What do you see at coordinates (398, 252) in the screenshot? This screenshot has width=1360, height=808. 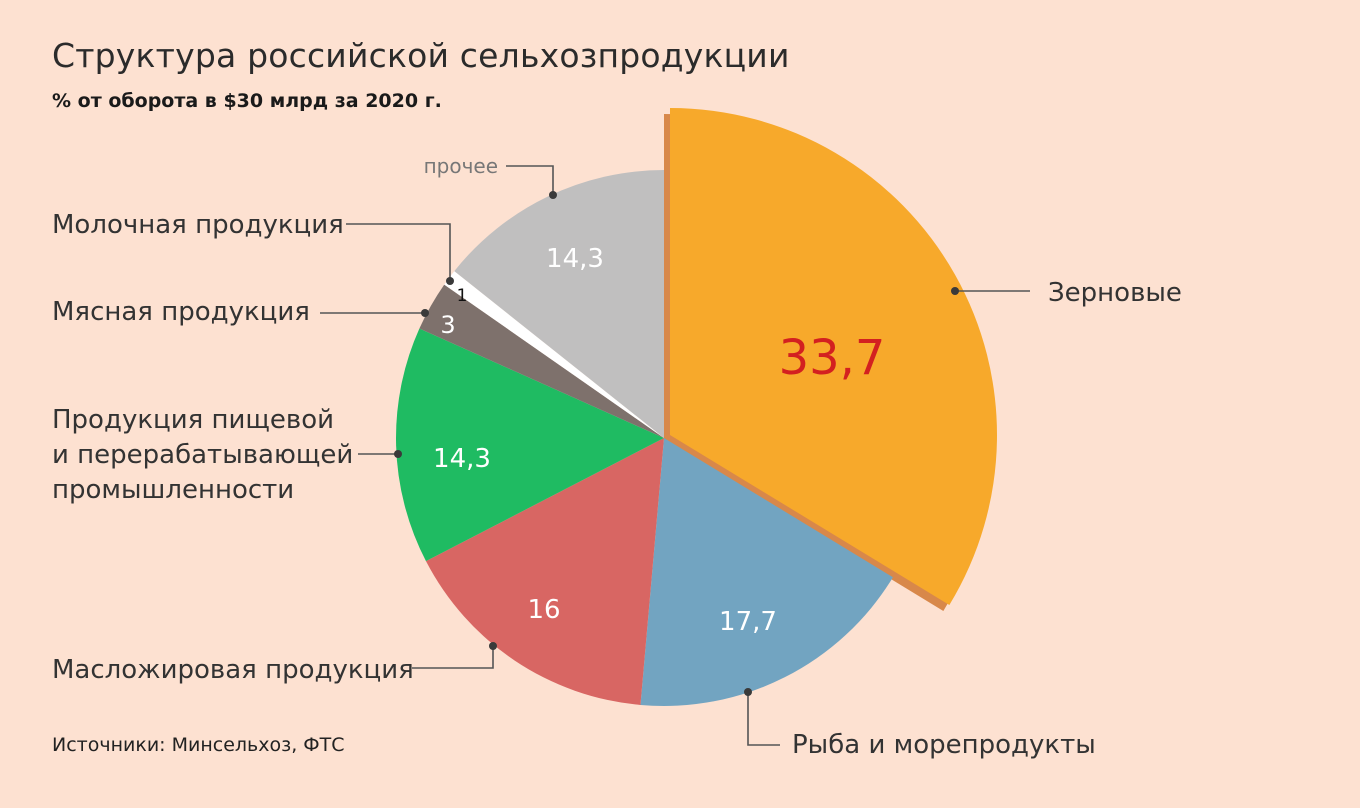 I see `moloko-leader` at bounding box center [398, 252].